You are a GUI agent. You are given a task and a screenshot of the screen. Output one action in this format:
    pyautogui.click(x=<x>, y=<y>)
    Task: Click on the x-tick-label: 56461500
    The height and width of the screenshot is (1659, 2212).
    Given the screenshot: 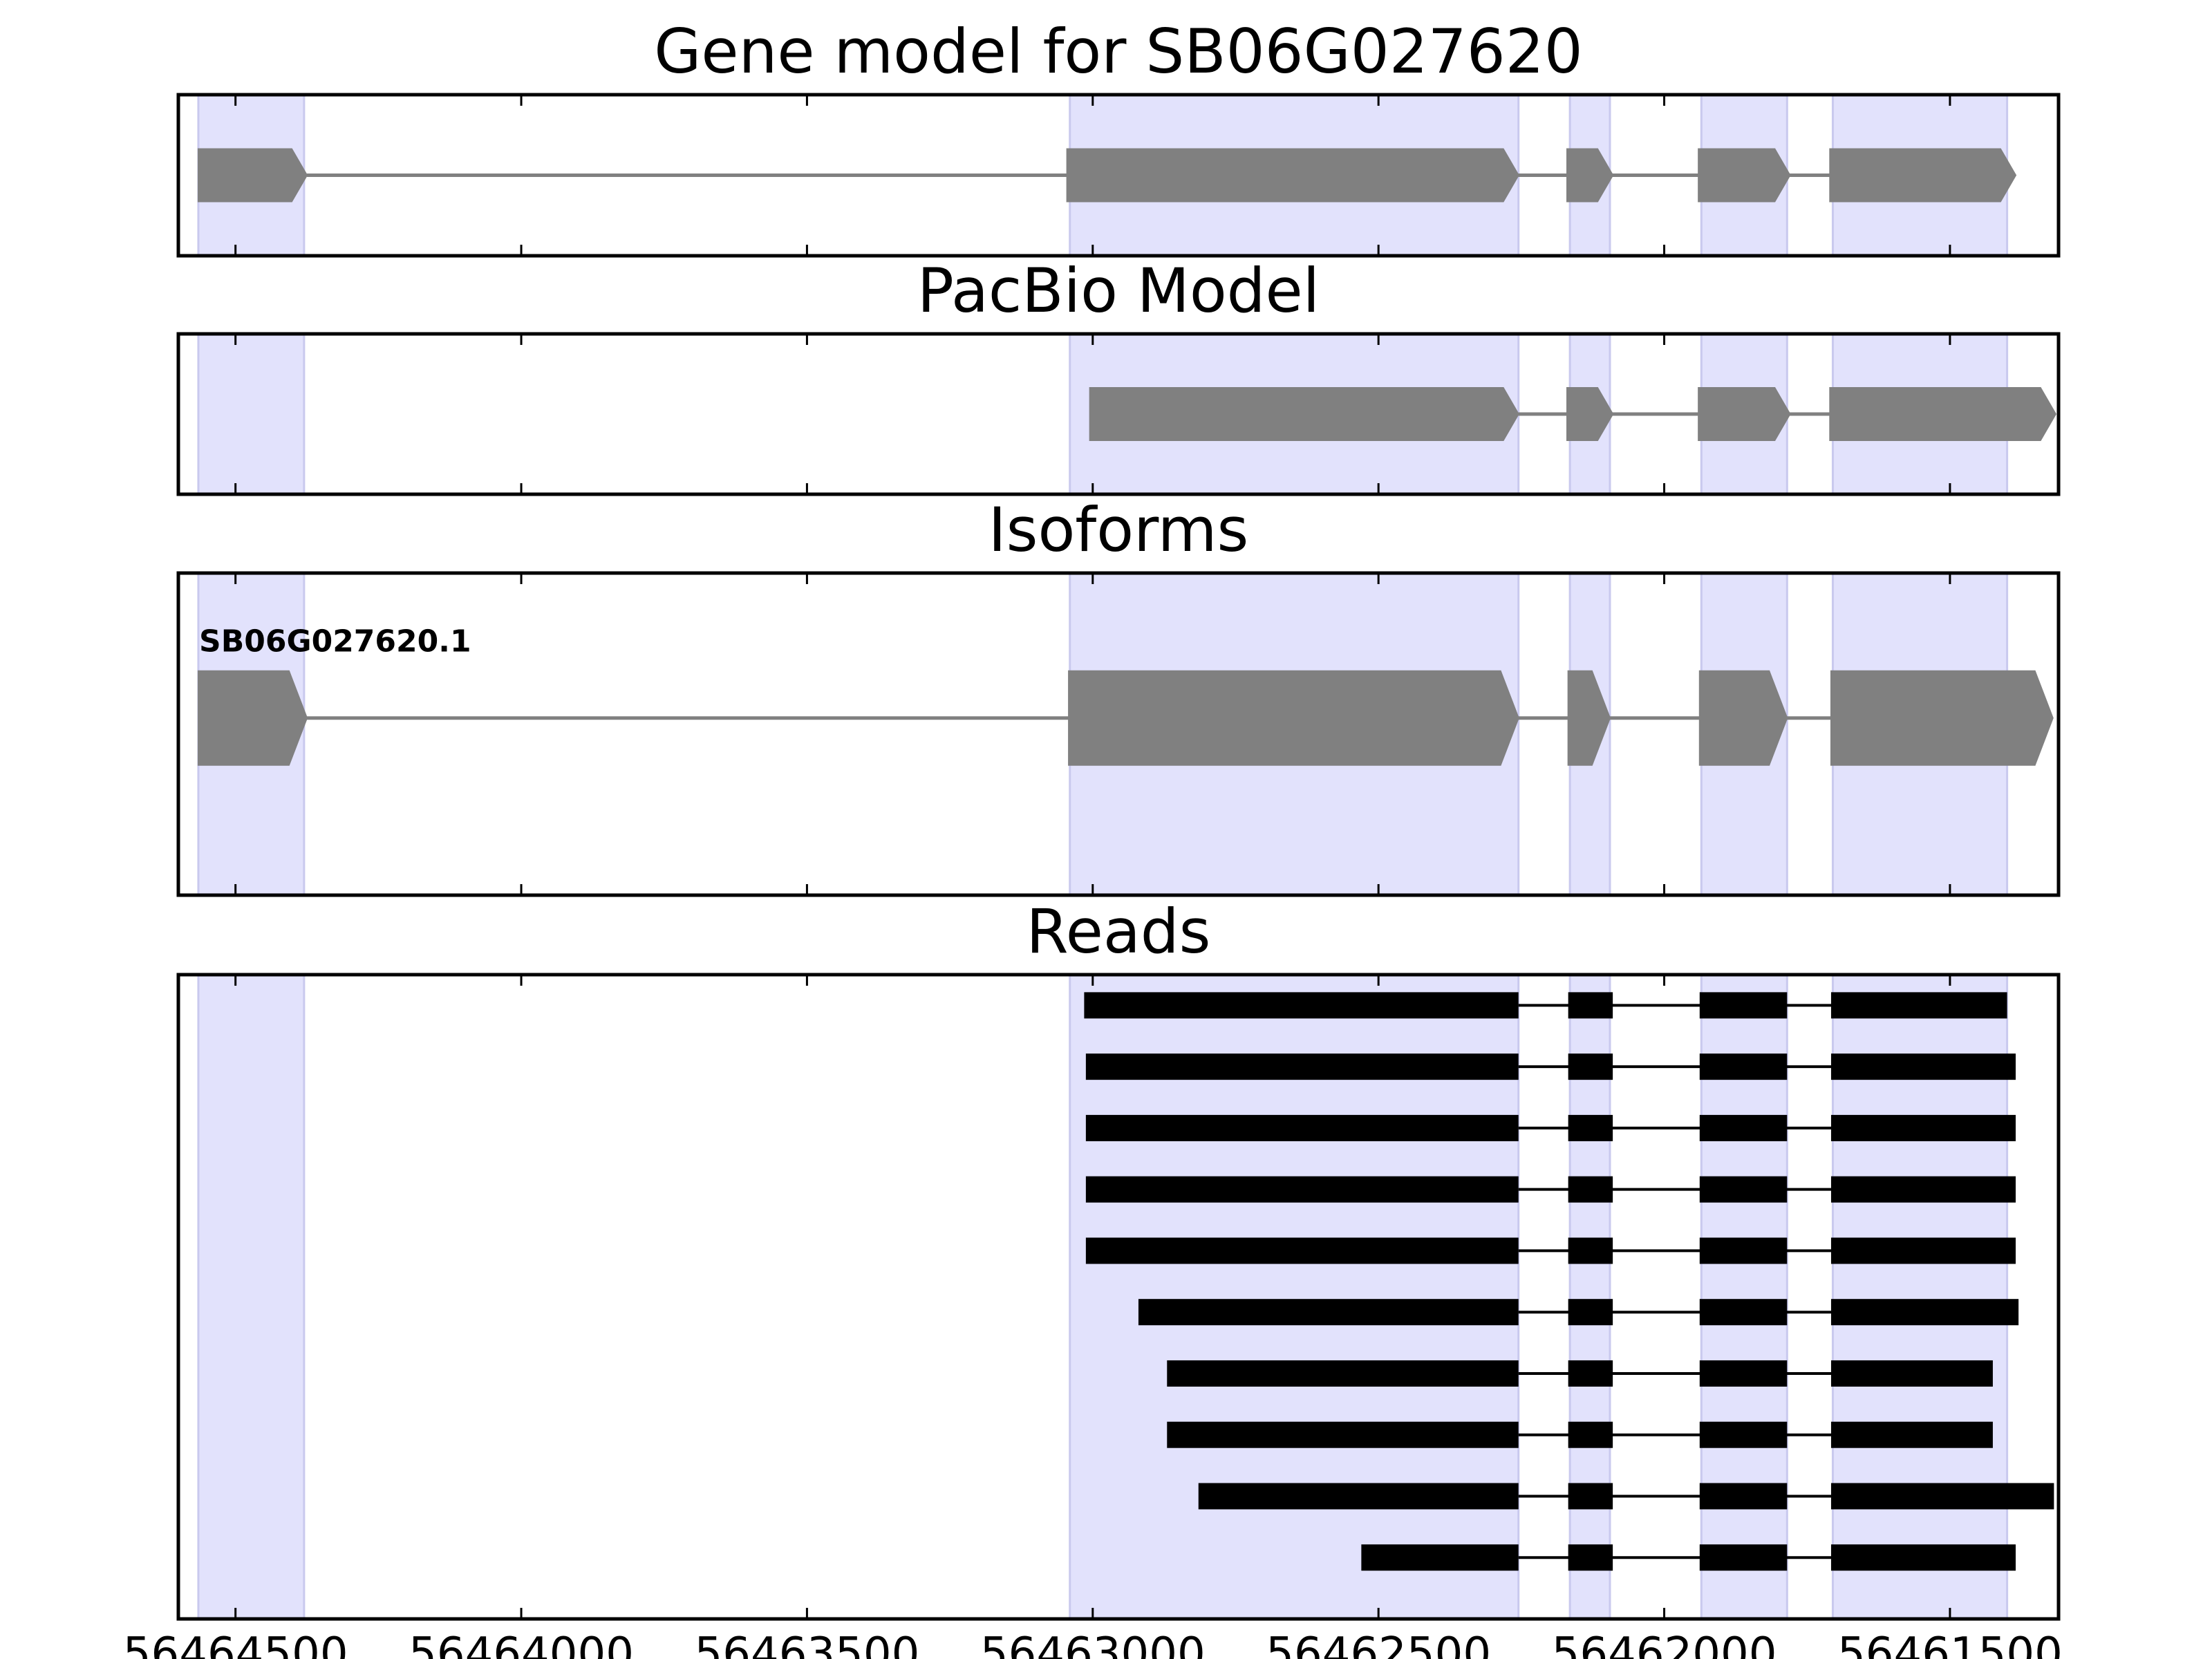 What is the action you would take?
    pyautogui.click(x=1950, y=1644)
    